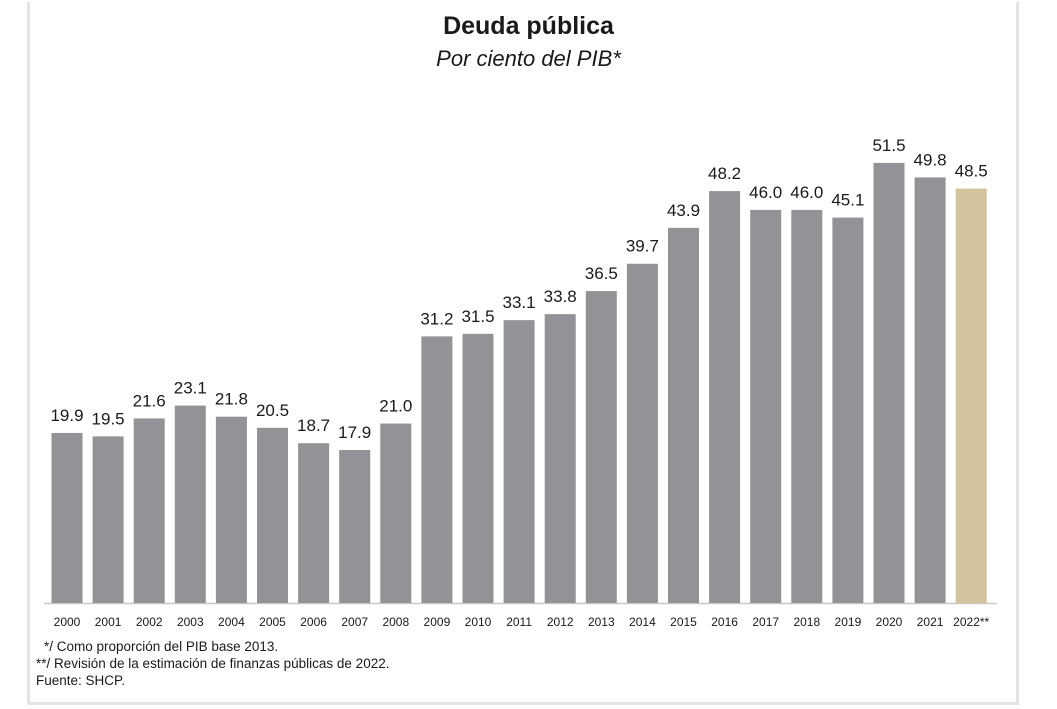  What do you see at coordinates (149, 400) in the screenshot?
I see `data-label: 21.6` at bounding box center [149, 400].